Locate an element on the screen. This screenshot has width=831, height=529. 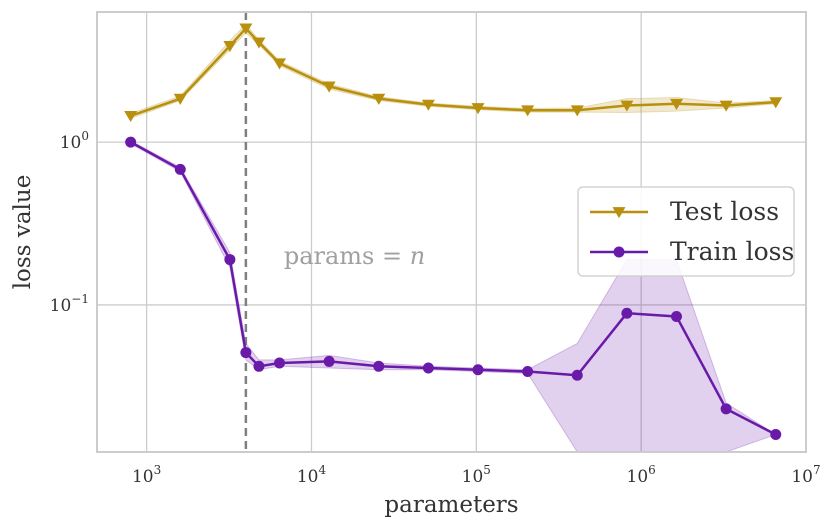
y-axis-label: loss value is located at coordinates (23, 232).